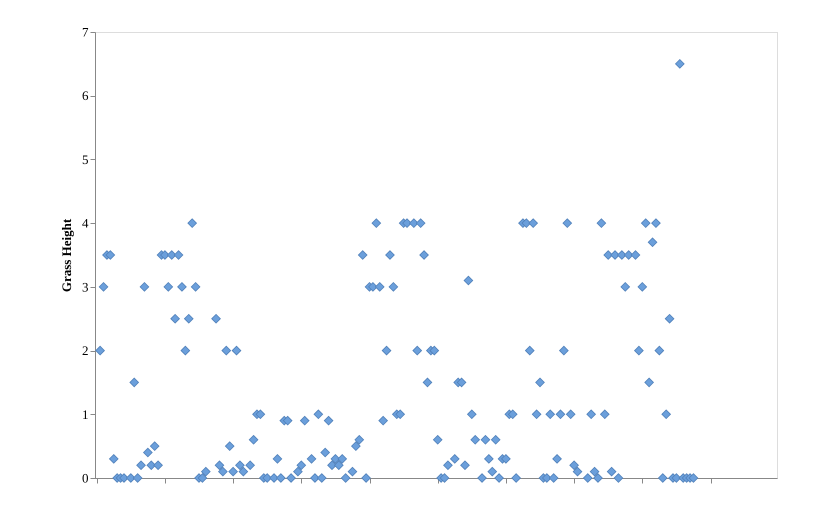  I want to click on y-tick-label: 2, so click(85, 350).